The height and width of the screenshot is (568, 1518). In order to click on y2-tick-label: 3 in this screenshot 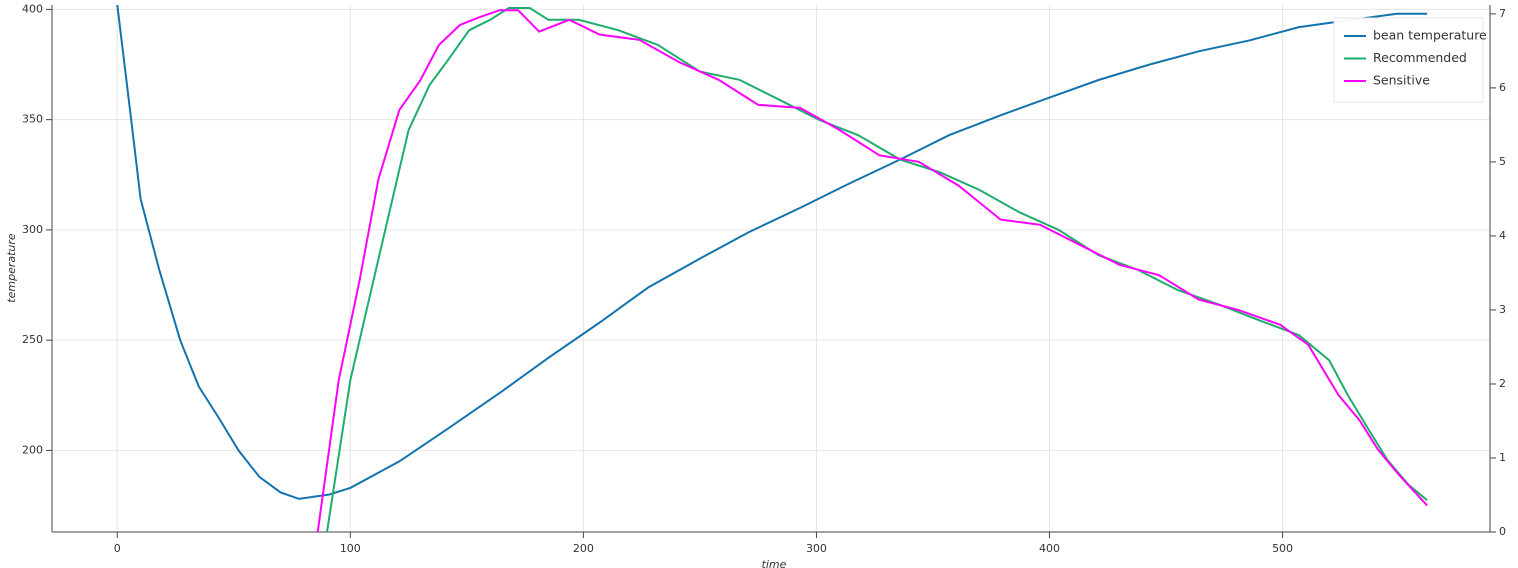, I will do `click(1502, 309)`.